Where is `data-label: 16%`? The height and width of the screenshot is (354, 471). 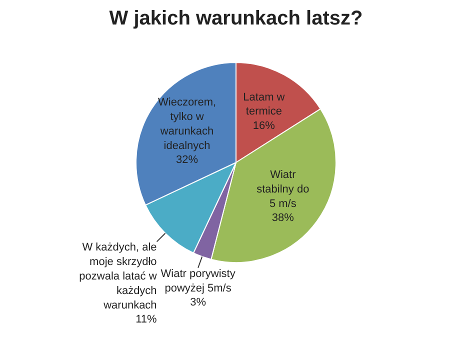
data-label: 16% is located at coordinates (264, 126).